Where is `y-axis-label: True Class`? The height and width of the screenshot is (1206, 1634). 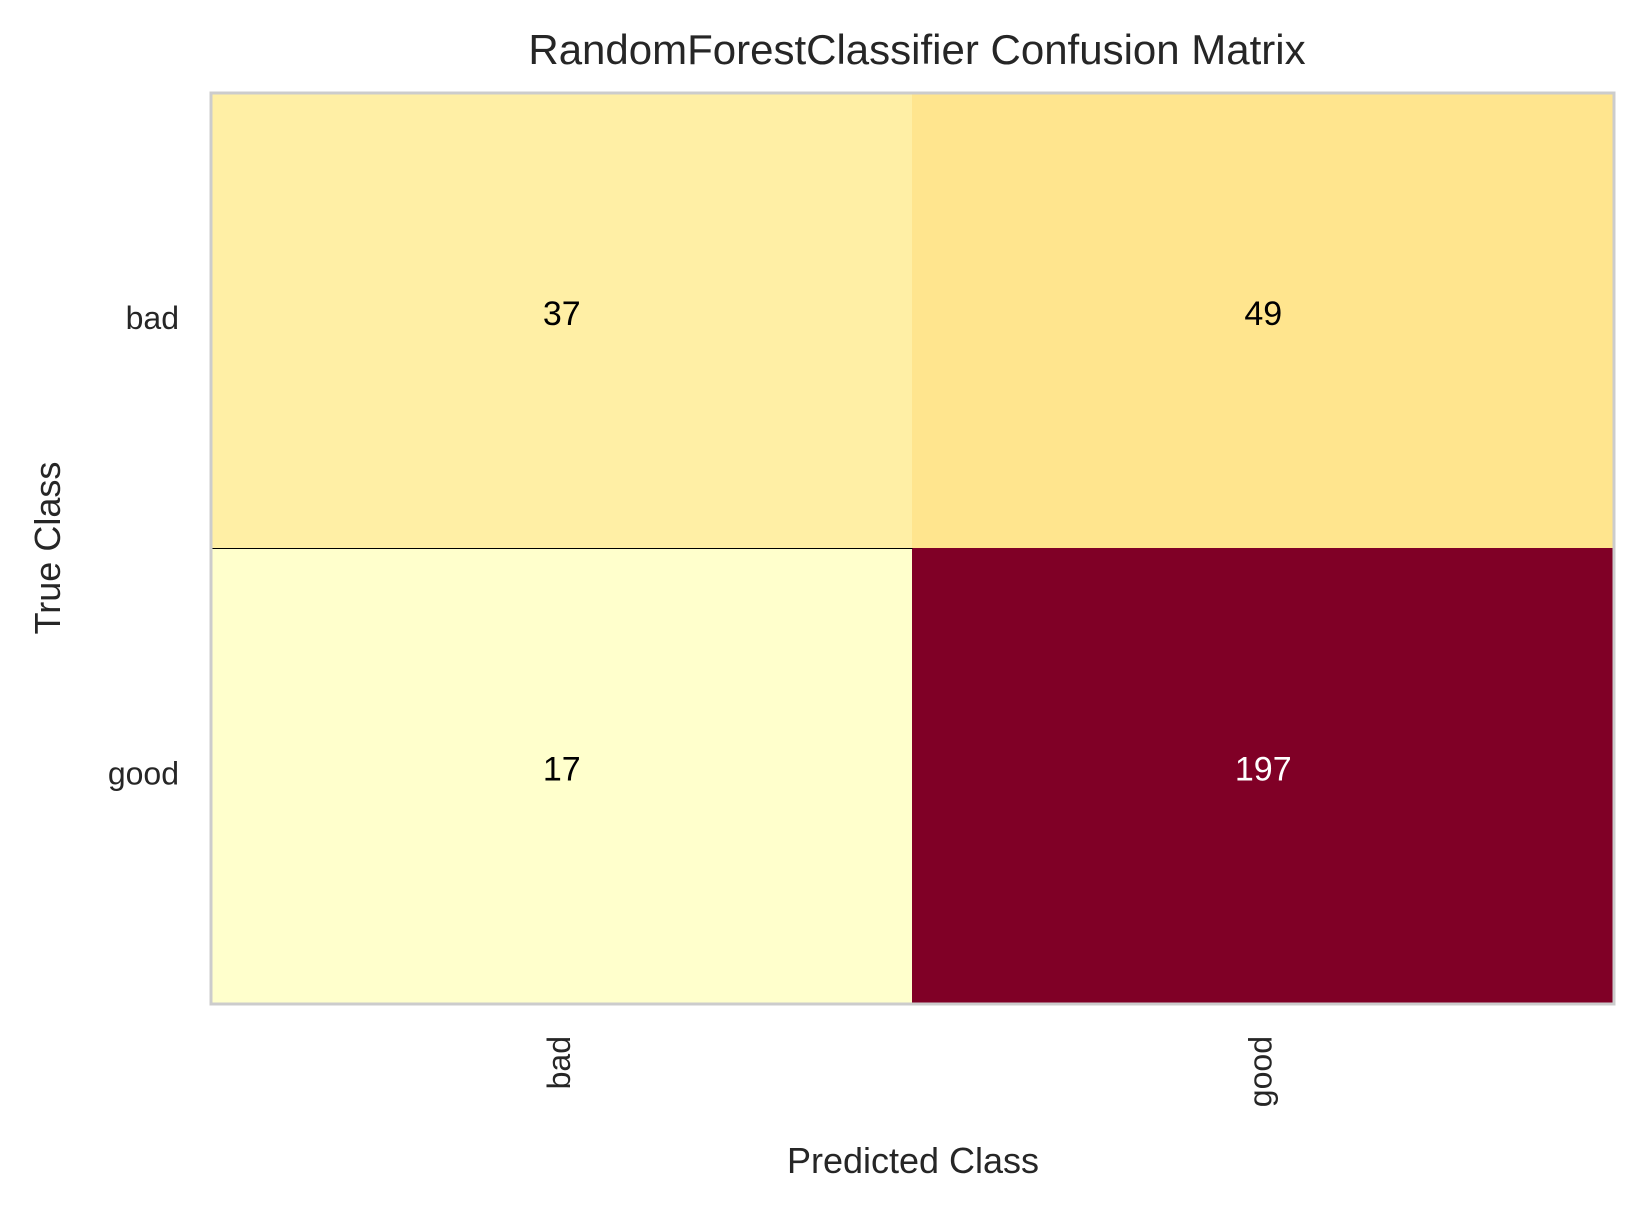
y-axis-label: True Class is located at coordinates (47, 548).